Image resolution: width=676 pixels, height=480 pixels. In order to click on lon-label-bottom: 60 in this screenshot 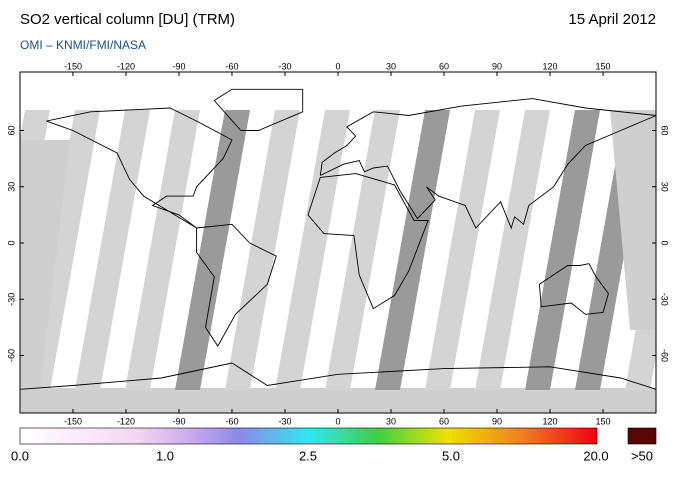, I will do `click(444, 421)`.